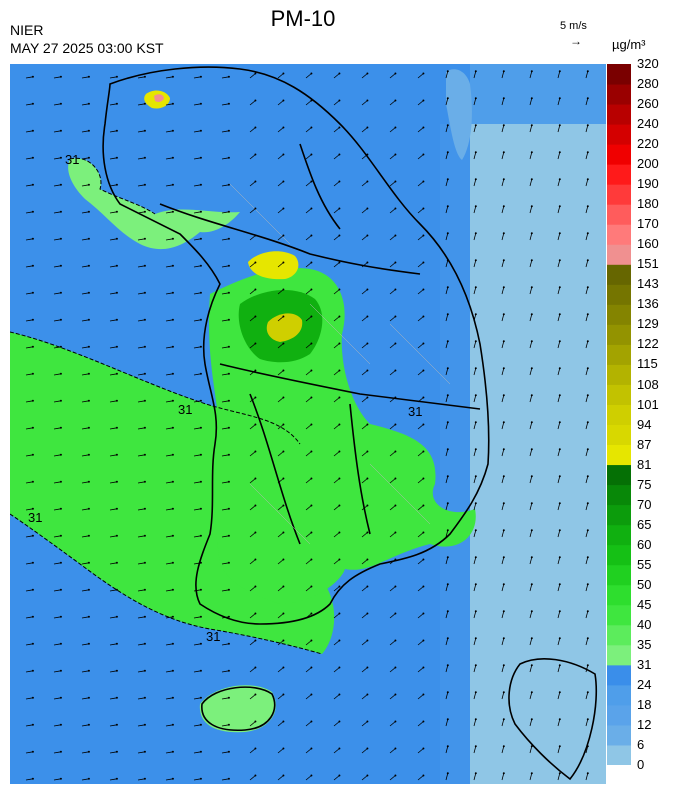 Image resolution: width=673 pixels, height=795 pixels. I want to click on contour-label: 31, so click(185, 409).